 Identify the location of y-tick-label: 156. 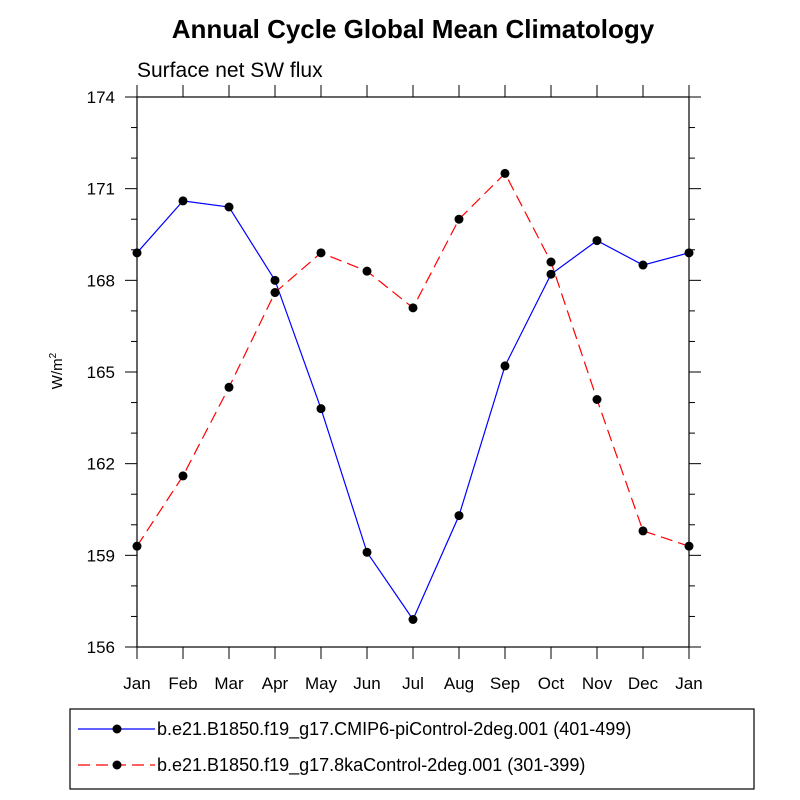
(101, 647).